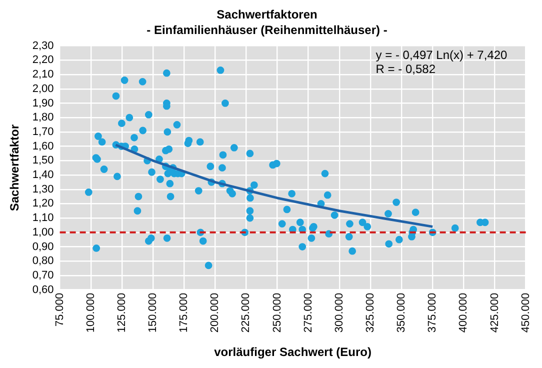  I want to click on y-tick-label: 0,60, so click(43, 290).